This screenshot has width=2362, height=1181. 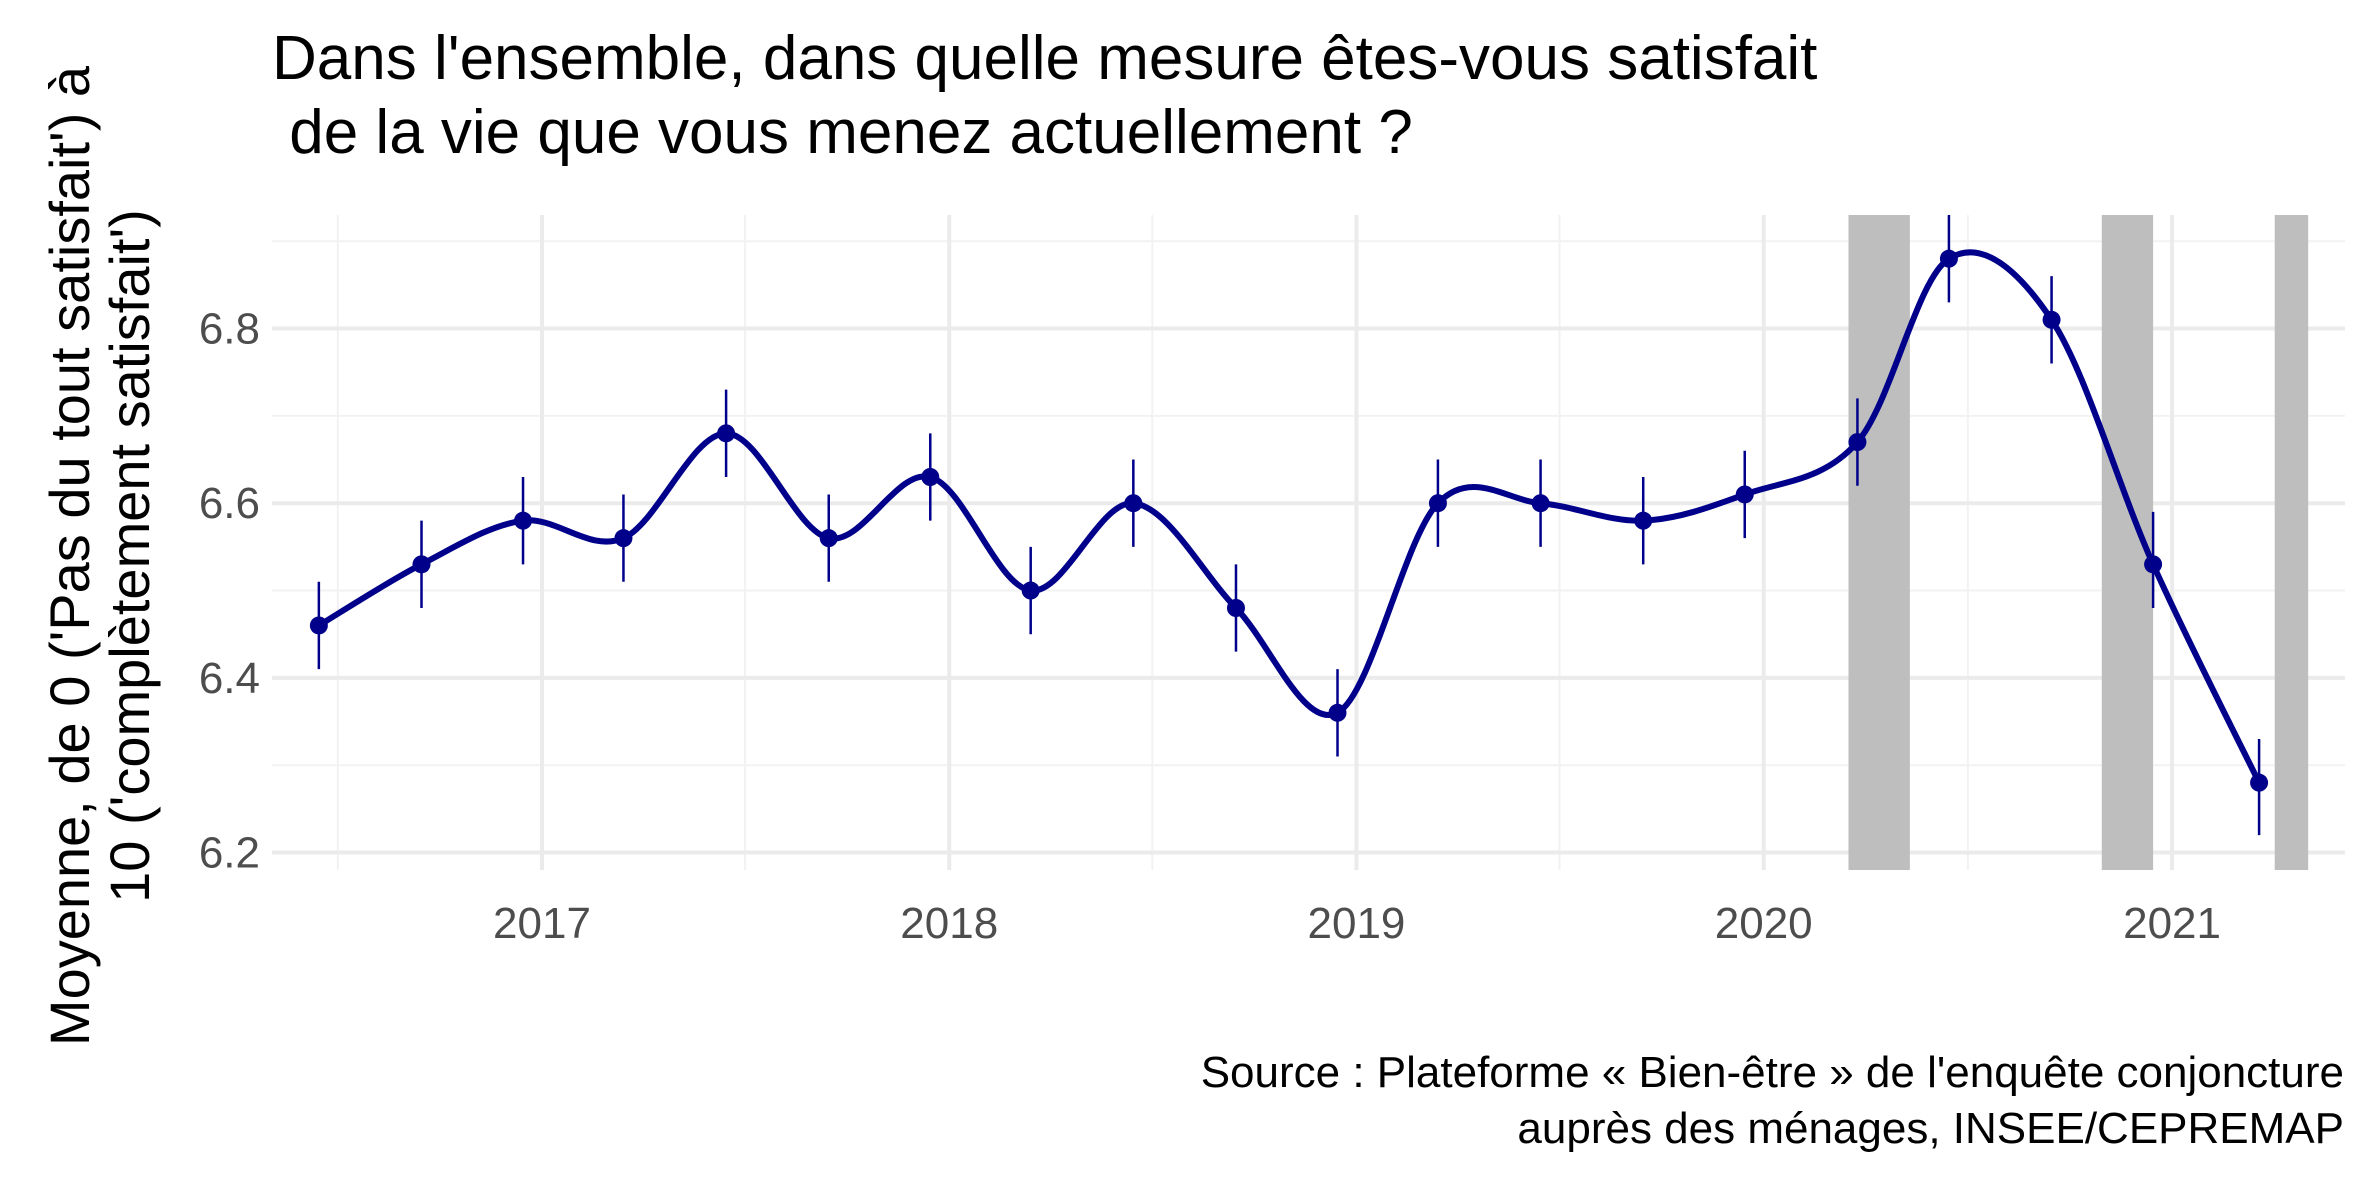 I want to click on y-tick-label: 6.4, so click(x=229, y=678).